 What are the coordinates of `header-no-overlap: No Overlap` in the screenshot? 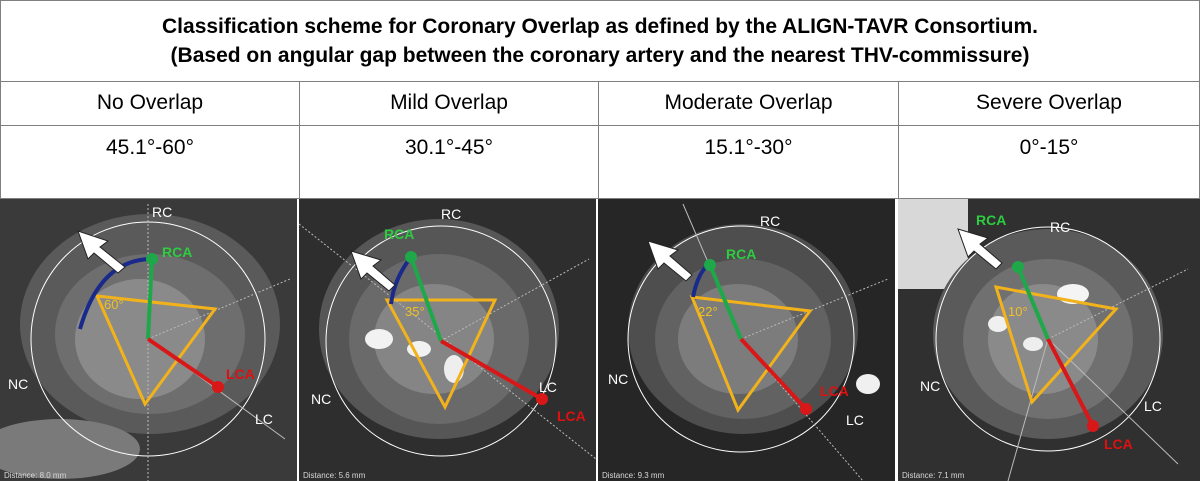 It's located at (150, 103).